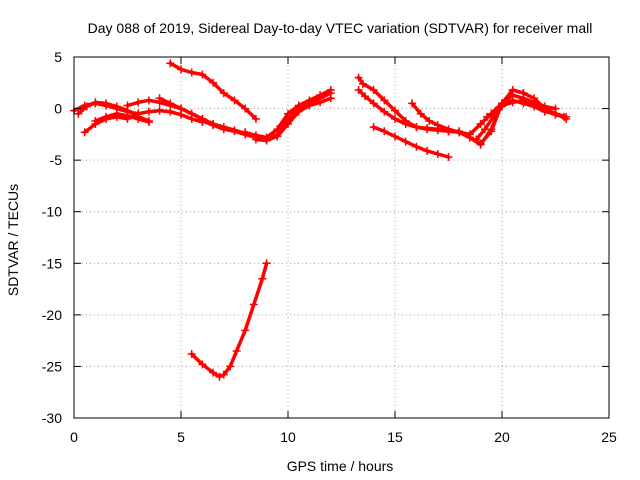  I want to click on y-tick-label: -10, so click(52, 212).